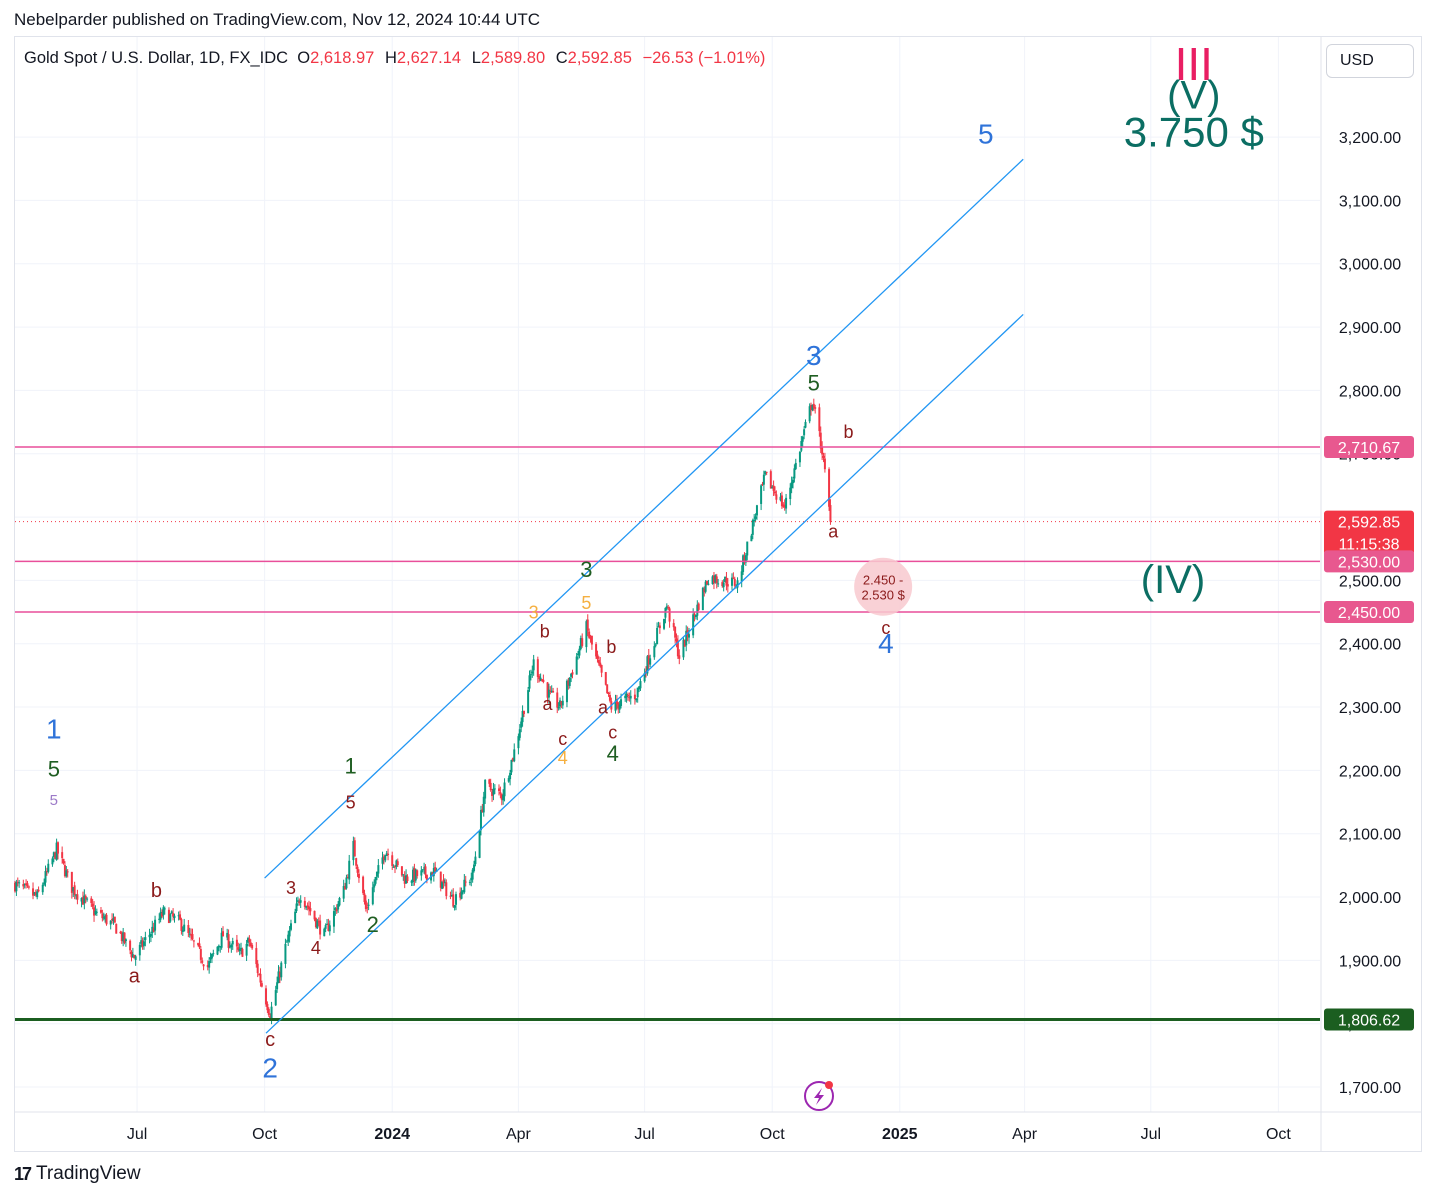  I want to click on tradingview-logo: 17 TradingView, so click(77, 1174).